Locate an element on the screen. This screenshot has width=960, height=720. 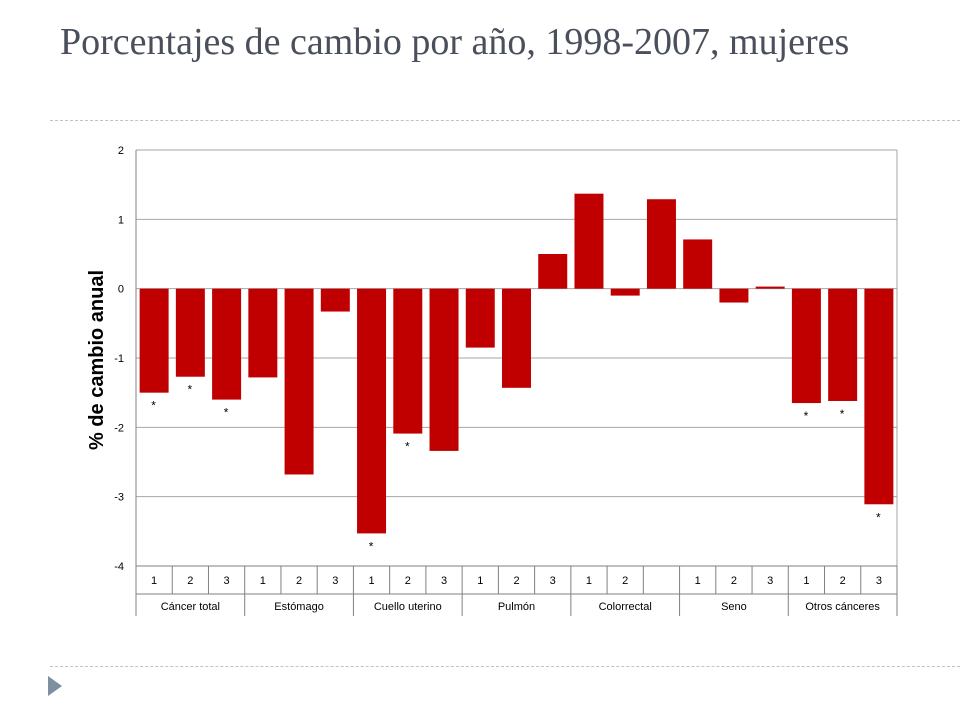
group-label: Colorrectal is located at coordinates (625, 607).